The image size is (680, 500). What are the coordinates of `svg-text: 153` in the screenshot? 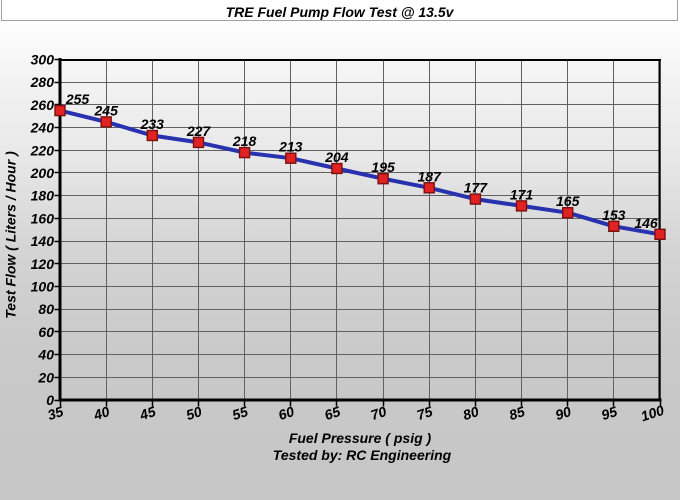 It's located at (614, 215).